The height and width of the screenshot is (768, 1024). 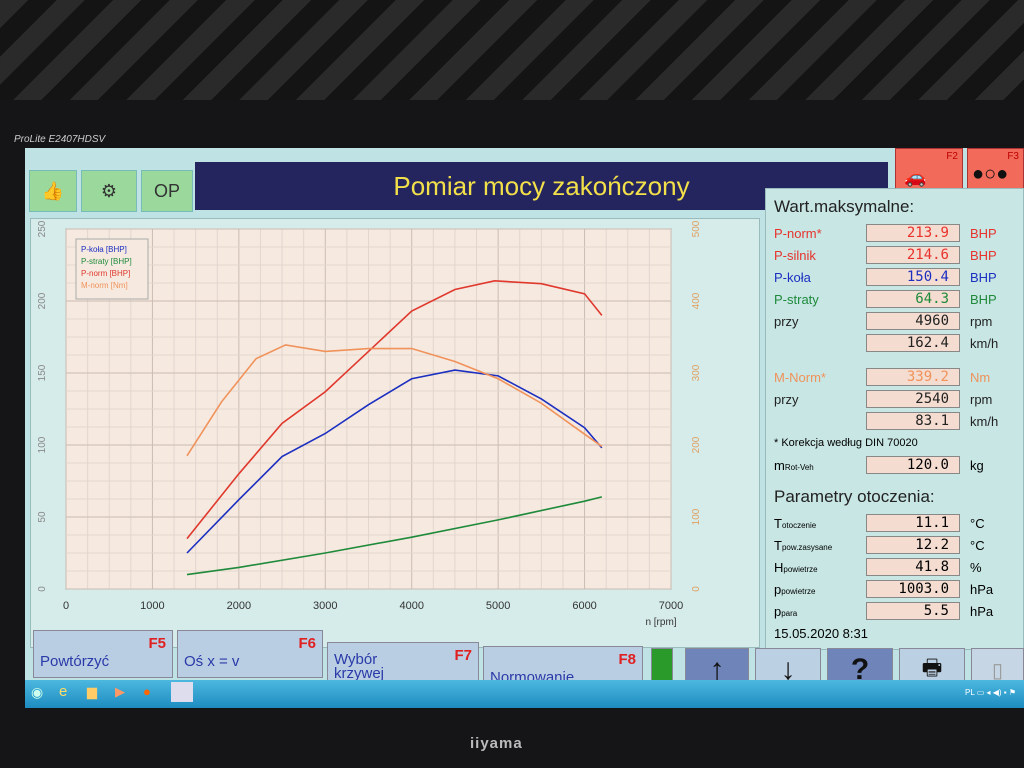 What do you see at coordinates (325, 606) in the screenshot?
I see `x-tick-label: 3000` at bounding box center [325, 606].